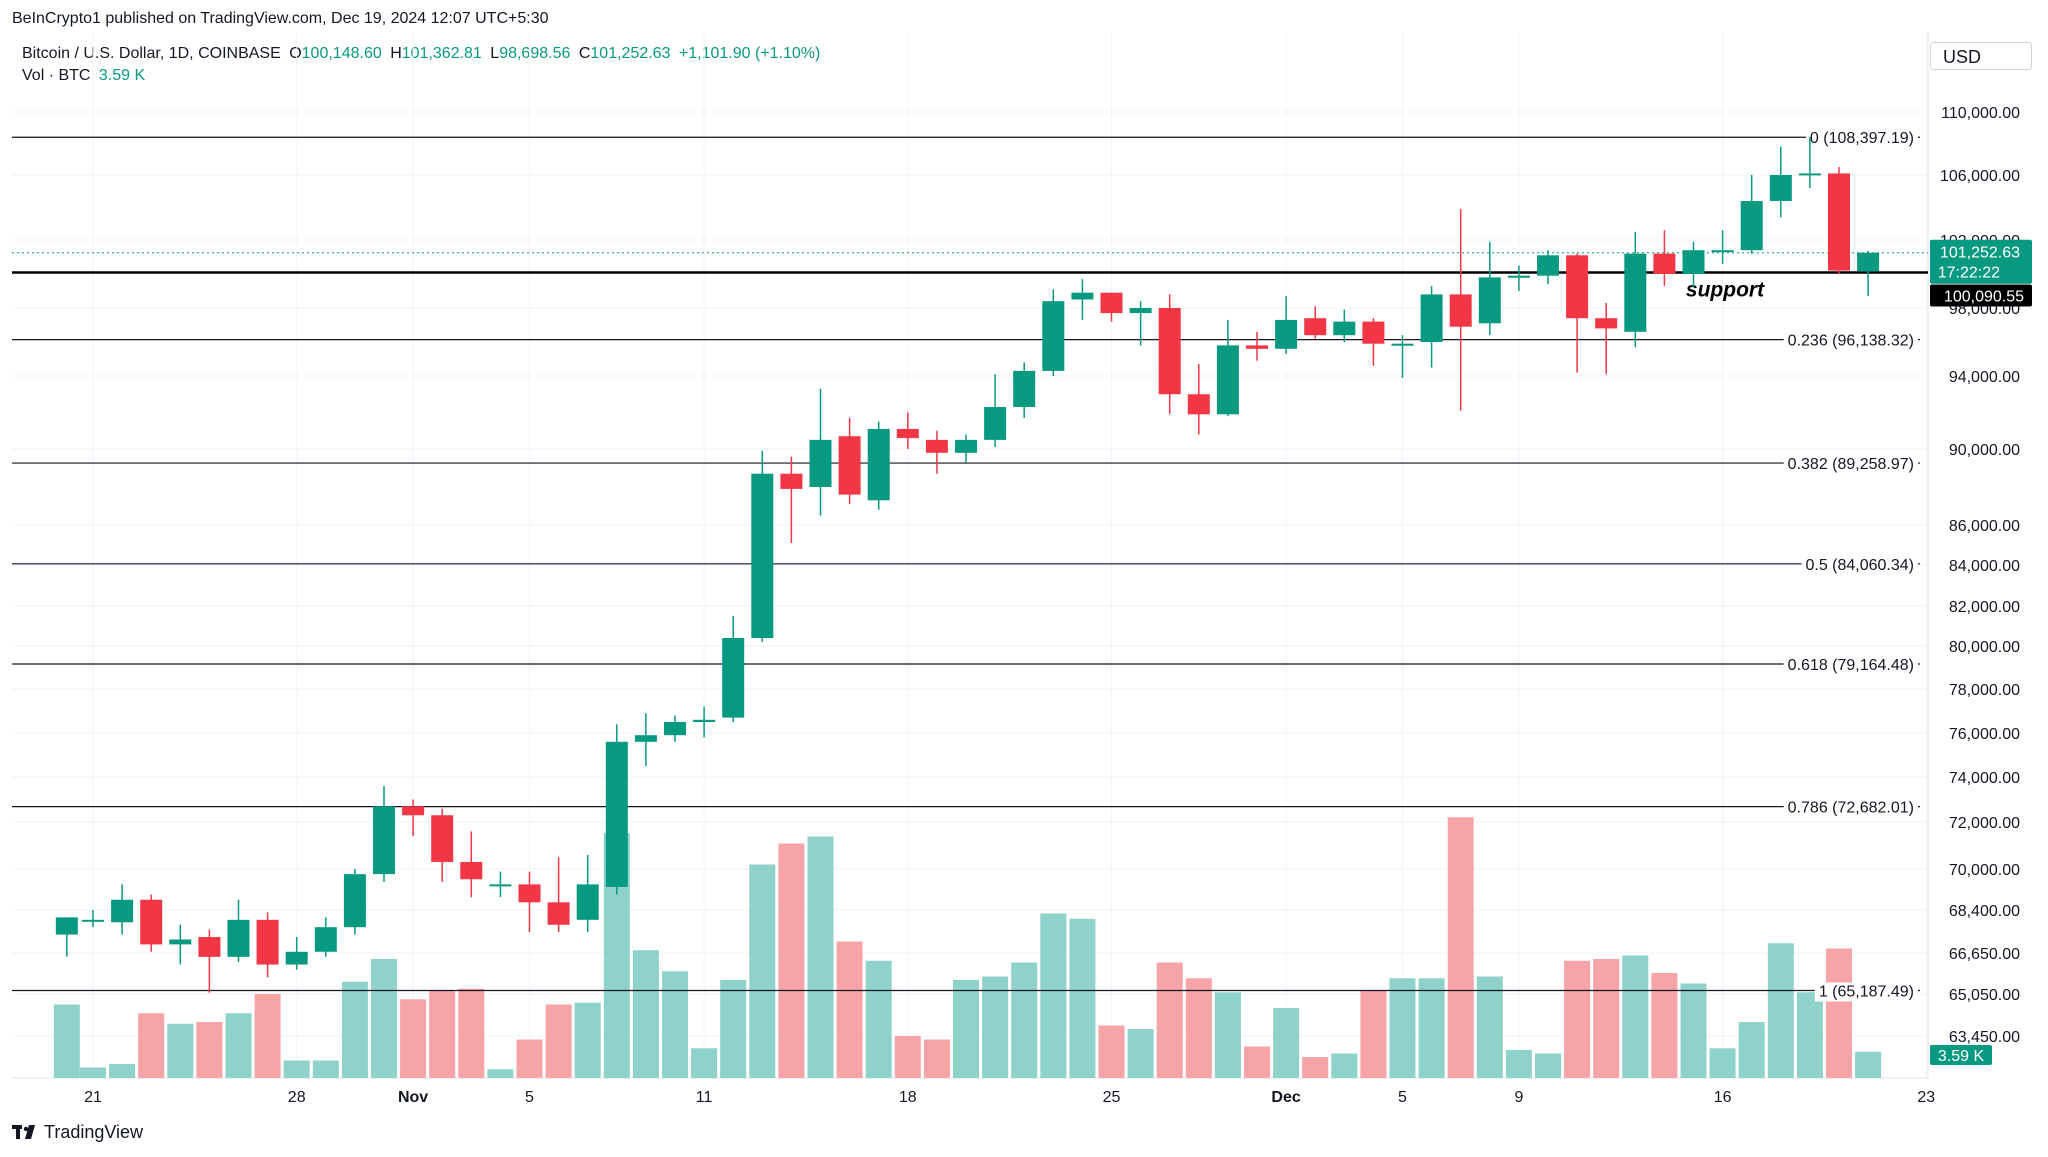 This screenshot has height=1157, width=2048. What do you see at coordinates (584, 53) in the screenshot?
I see `close-label: C` at bounding box center [584, 53].